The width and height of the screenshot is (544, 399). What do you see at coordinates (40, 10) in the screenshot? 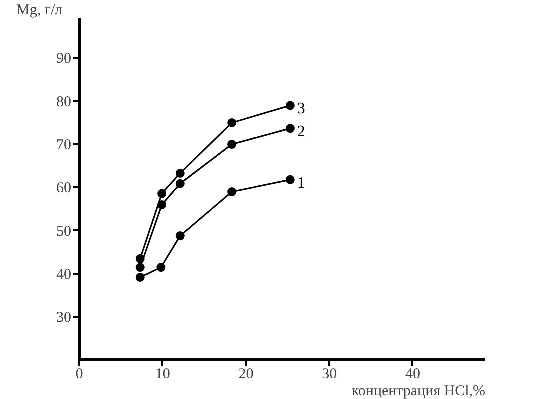
I see `y-axis-title: Mg, г/л` at bounding box center [40, 10].